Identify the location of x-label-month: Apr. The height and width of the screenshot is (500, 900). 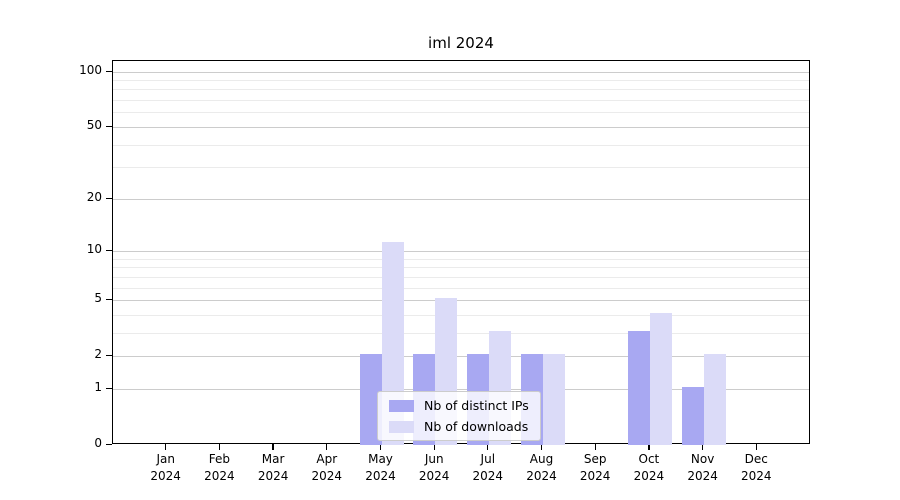
(327, 459).